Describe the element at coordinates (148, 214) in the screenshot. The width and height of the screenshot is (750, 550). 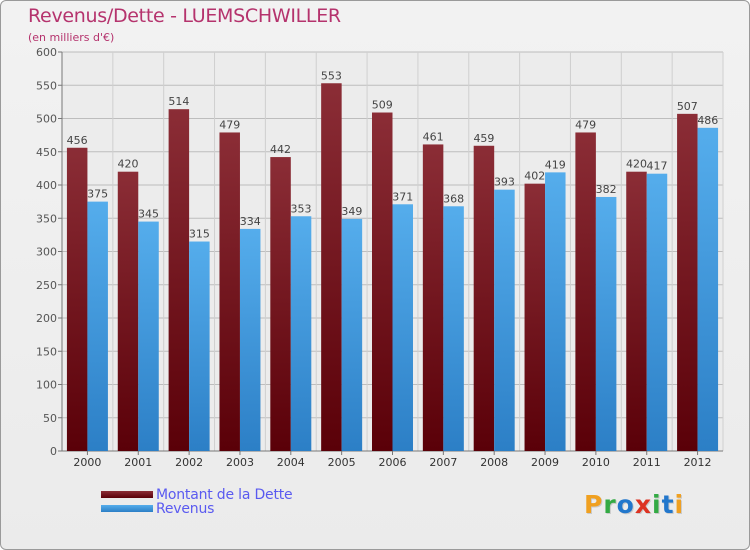
I see `data-label-revenus: 345` at that location.